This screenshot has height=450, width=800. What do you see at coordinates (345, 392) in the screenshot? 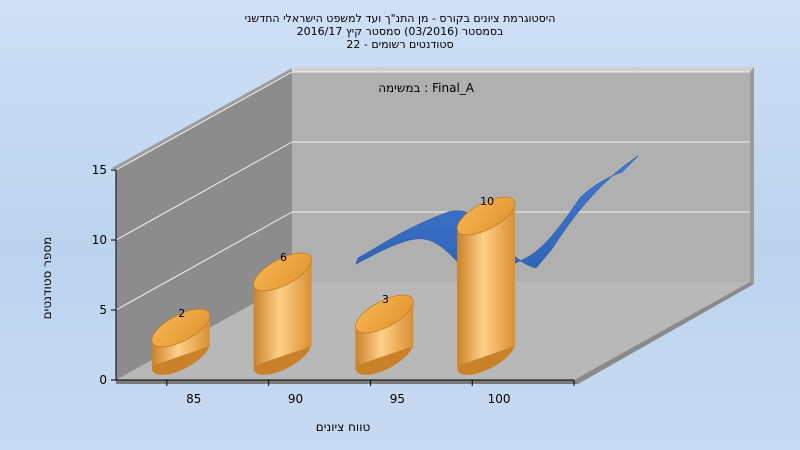
I see `x-axis: 85 90 95 100` at bounding box center [345, 392].